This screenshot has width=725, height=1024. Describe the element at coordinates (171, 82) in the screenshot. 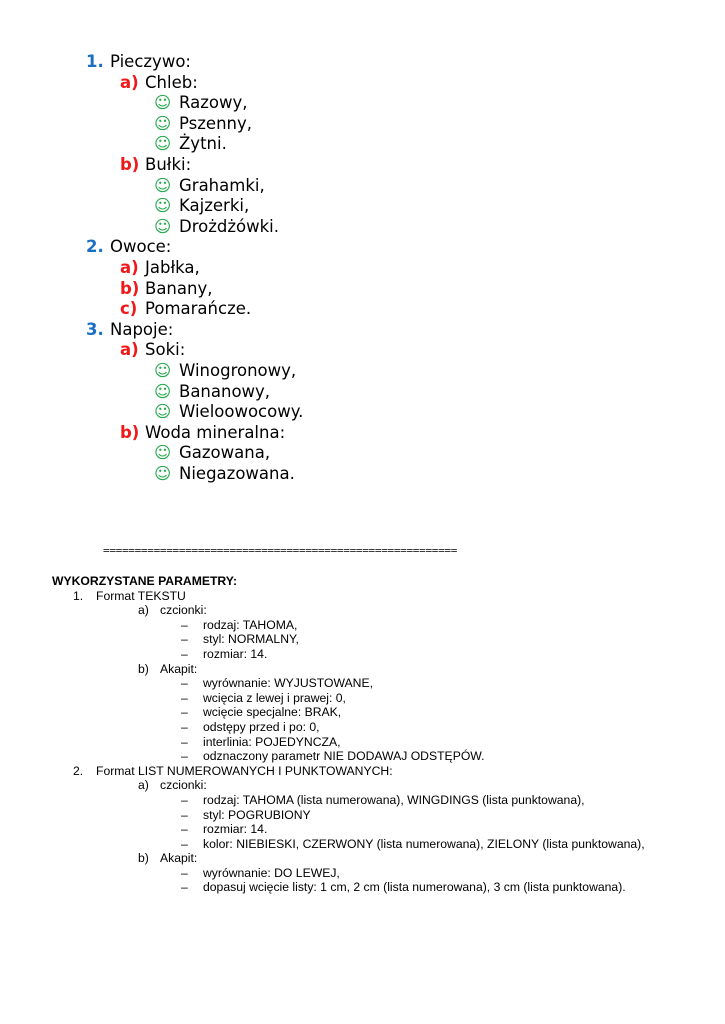

I see `list-item-text: Chleb:` at that location.